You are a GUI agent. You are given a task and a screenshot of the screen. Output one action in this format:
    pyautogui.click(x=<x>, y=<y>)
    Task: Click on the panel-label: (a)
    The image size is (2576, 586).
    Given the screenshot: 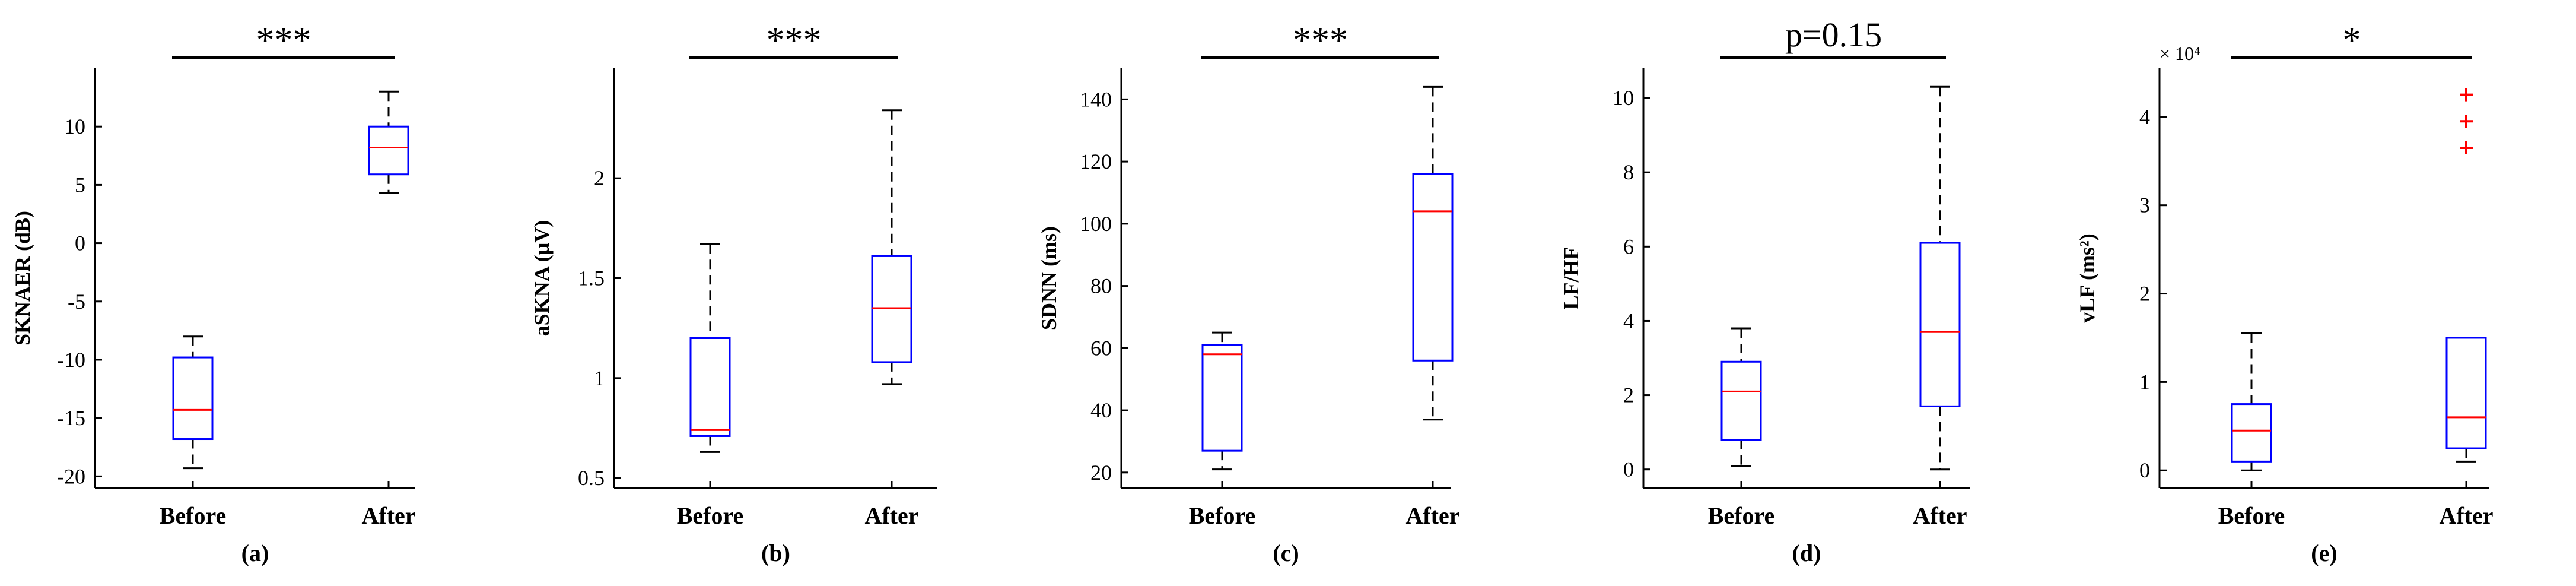 What is the action you would take?
    pyautogui.click(x=255, y=553)
    